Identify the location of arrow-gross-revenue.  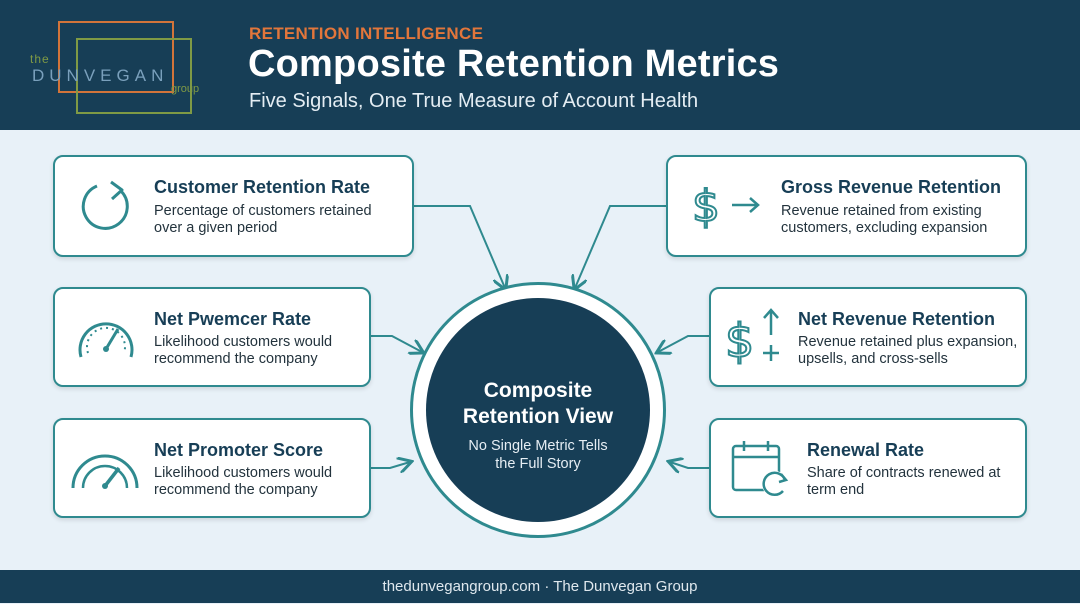
(620, 246).